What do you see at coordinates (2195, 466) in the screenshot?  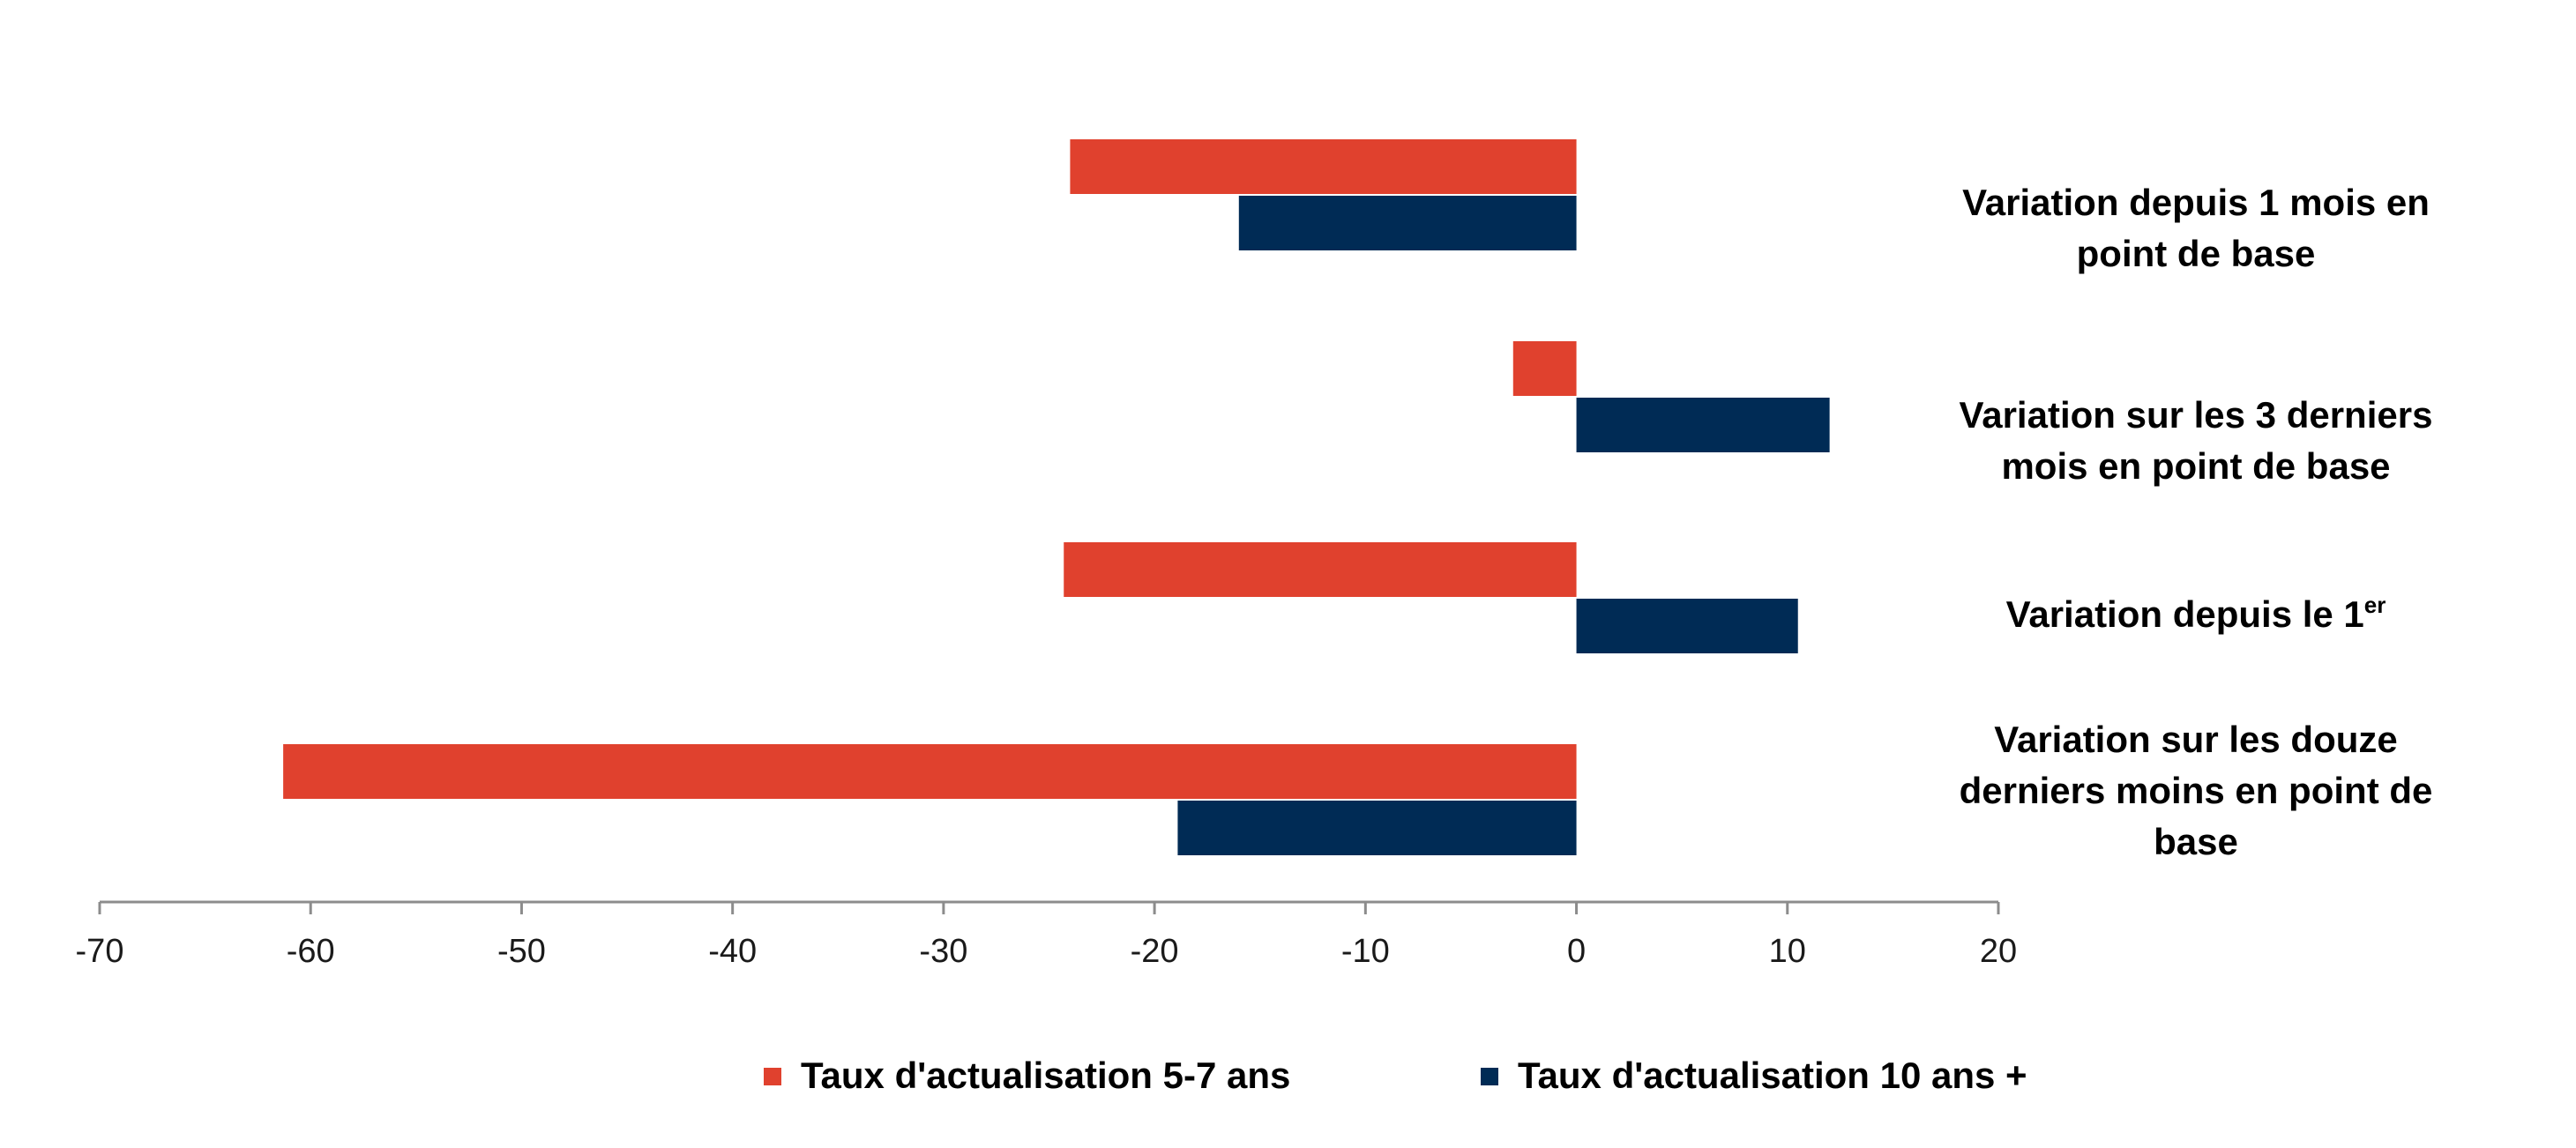 I see `category-label-line: mois en point de base` at bounding box center [2195, 466].